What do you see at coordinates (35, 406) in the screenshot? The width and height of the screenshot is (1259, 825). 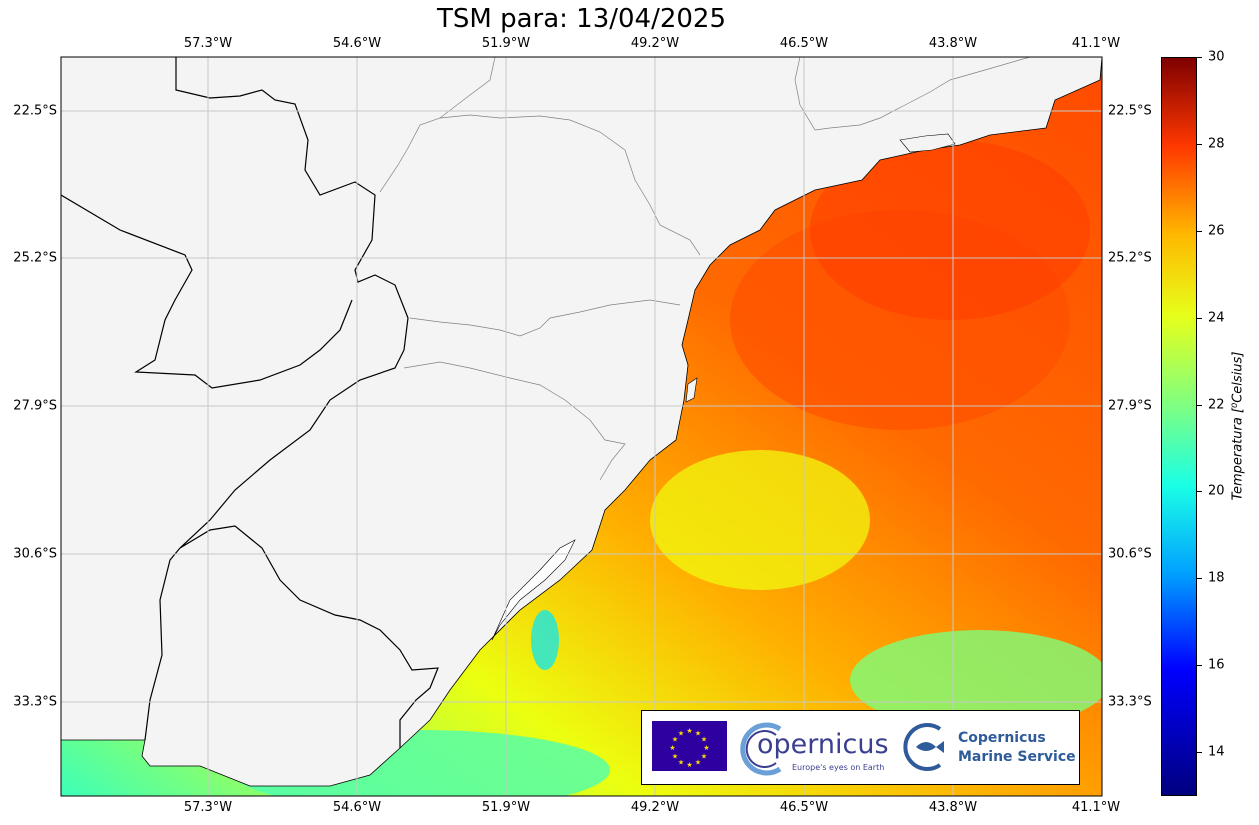 I see `lat-tick-left: 27.9°S` at bounding box center [35, 406].